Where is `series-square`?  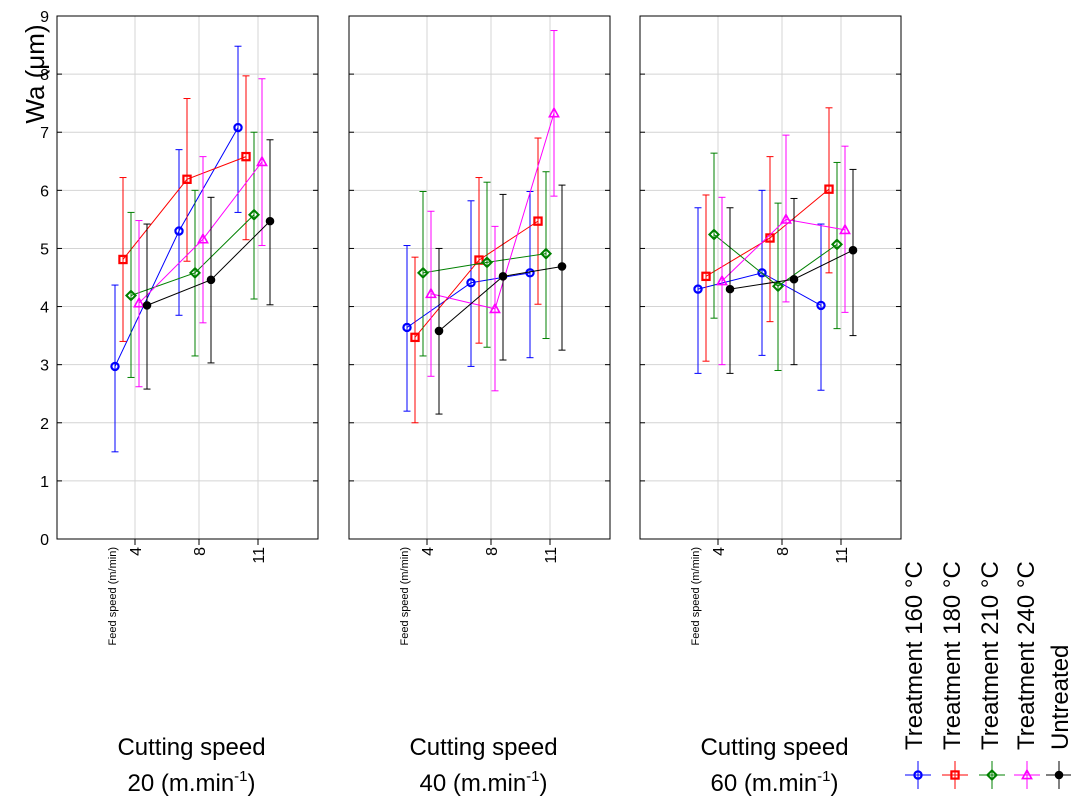
series-square is located at coordinates (767, 234).